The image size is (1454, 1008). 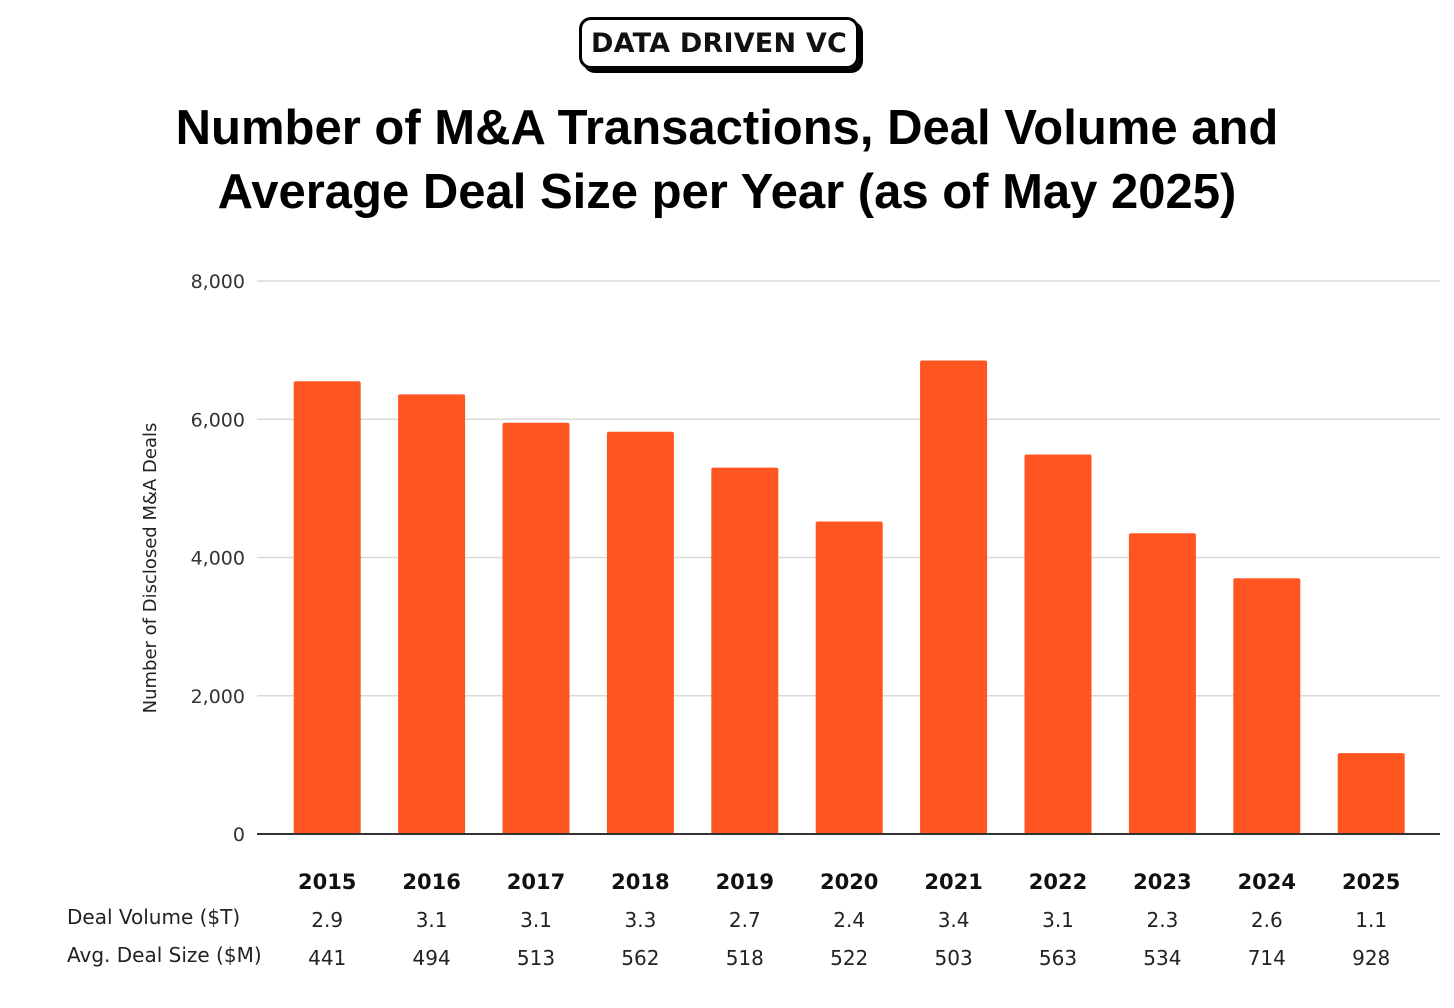 I want to click on y-tick-label: 6,000, so click(x=218, y=420).